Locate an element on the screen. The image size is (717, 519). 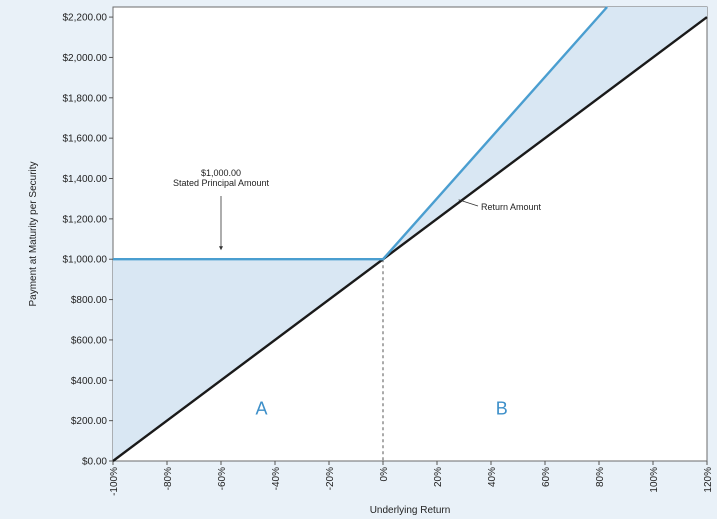
x-tick-label: -60% is located at coordinates (222, 478).